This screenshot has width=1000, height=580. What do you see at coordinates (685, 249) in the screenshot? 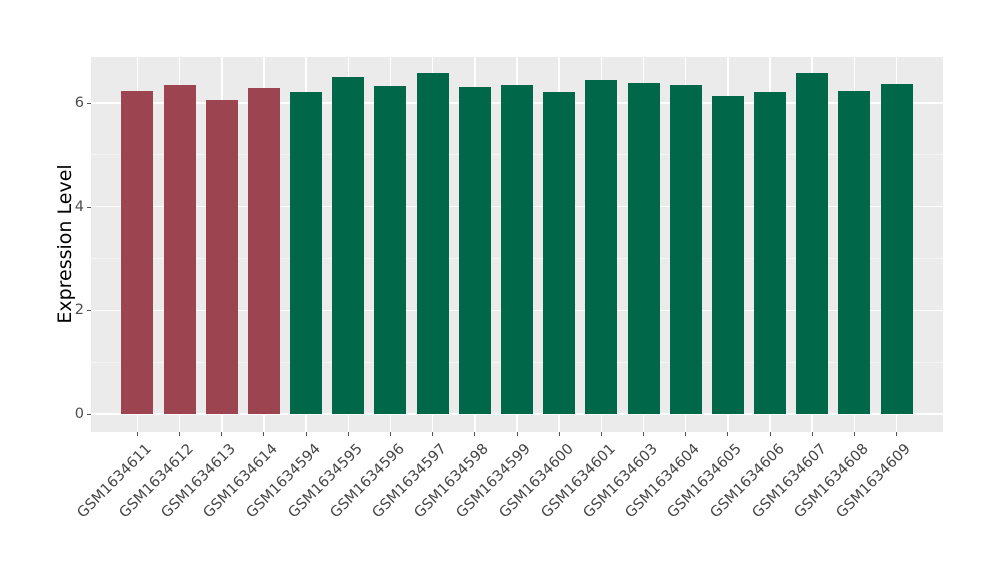
I see `bar-GSM1634604` at bounding box center [685, 249].